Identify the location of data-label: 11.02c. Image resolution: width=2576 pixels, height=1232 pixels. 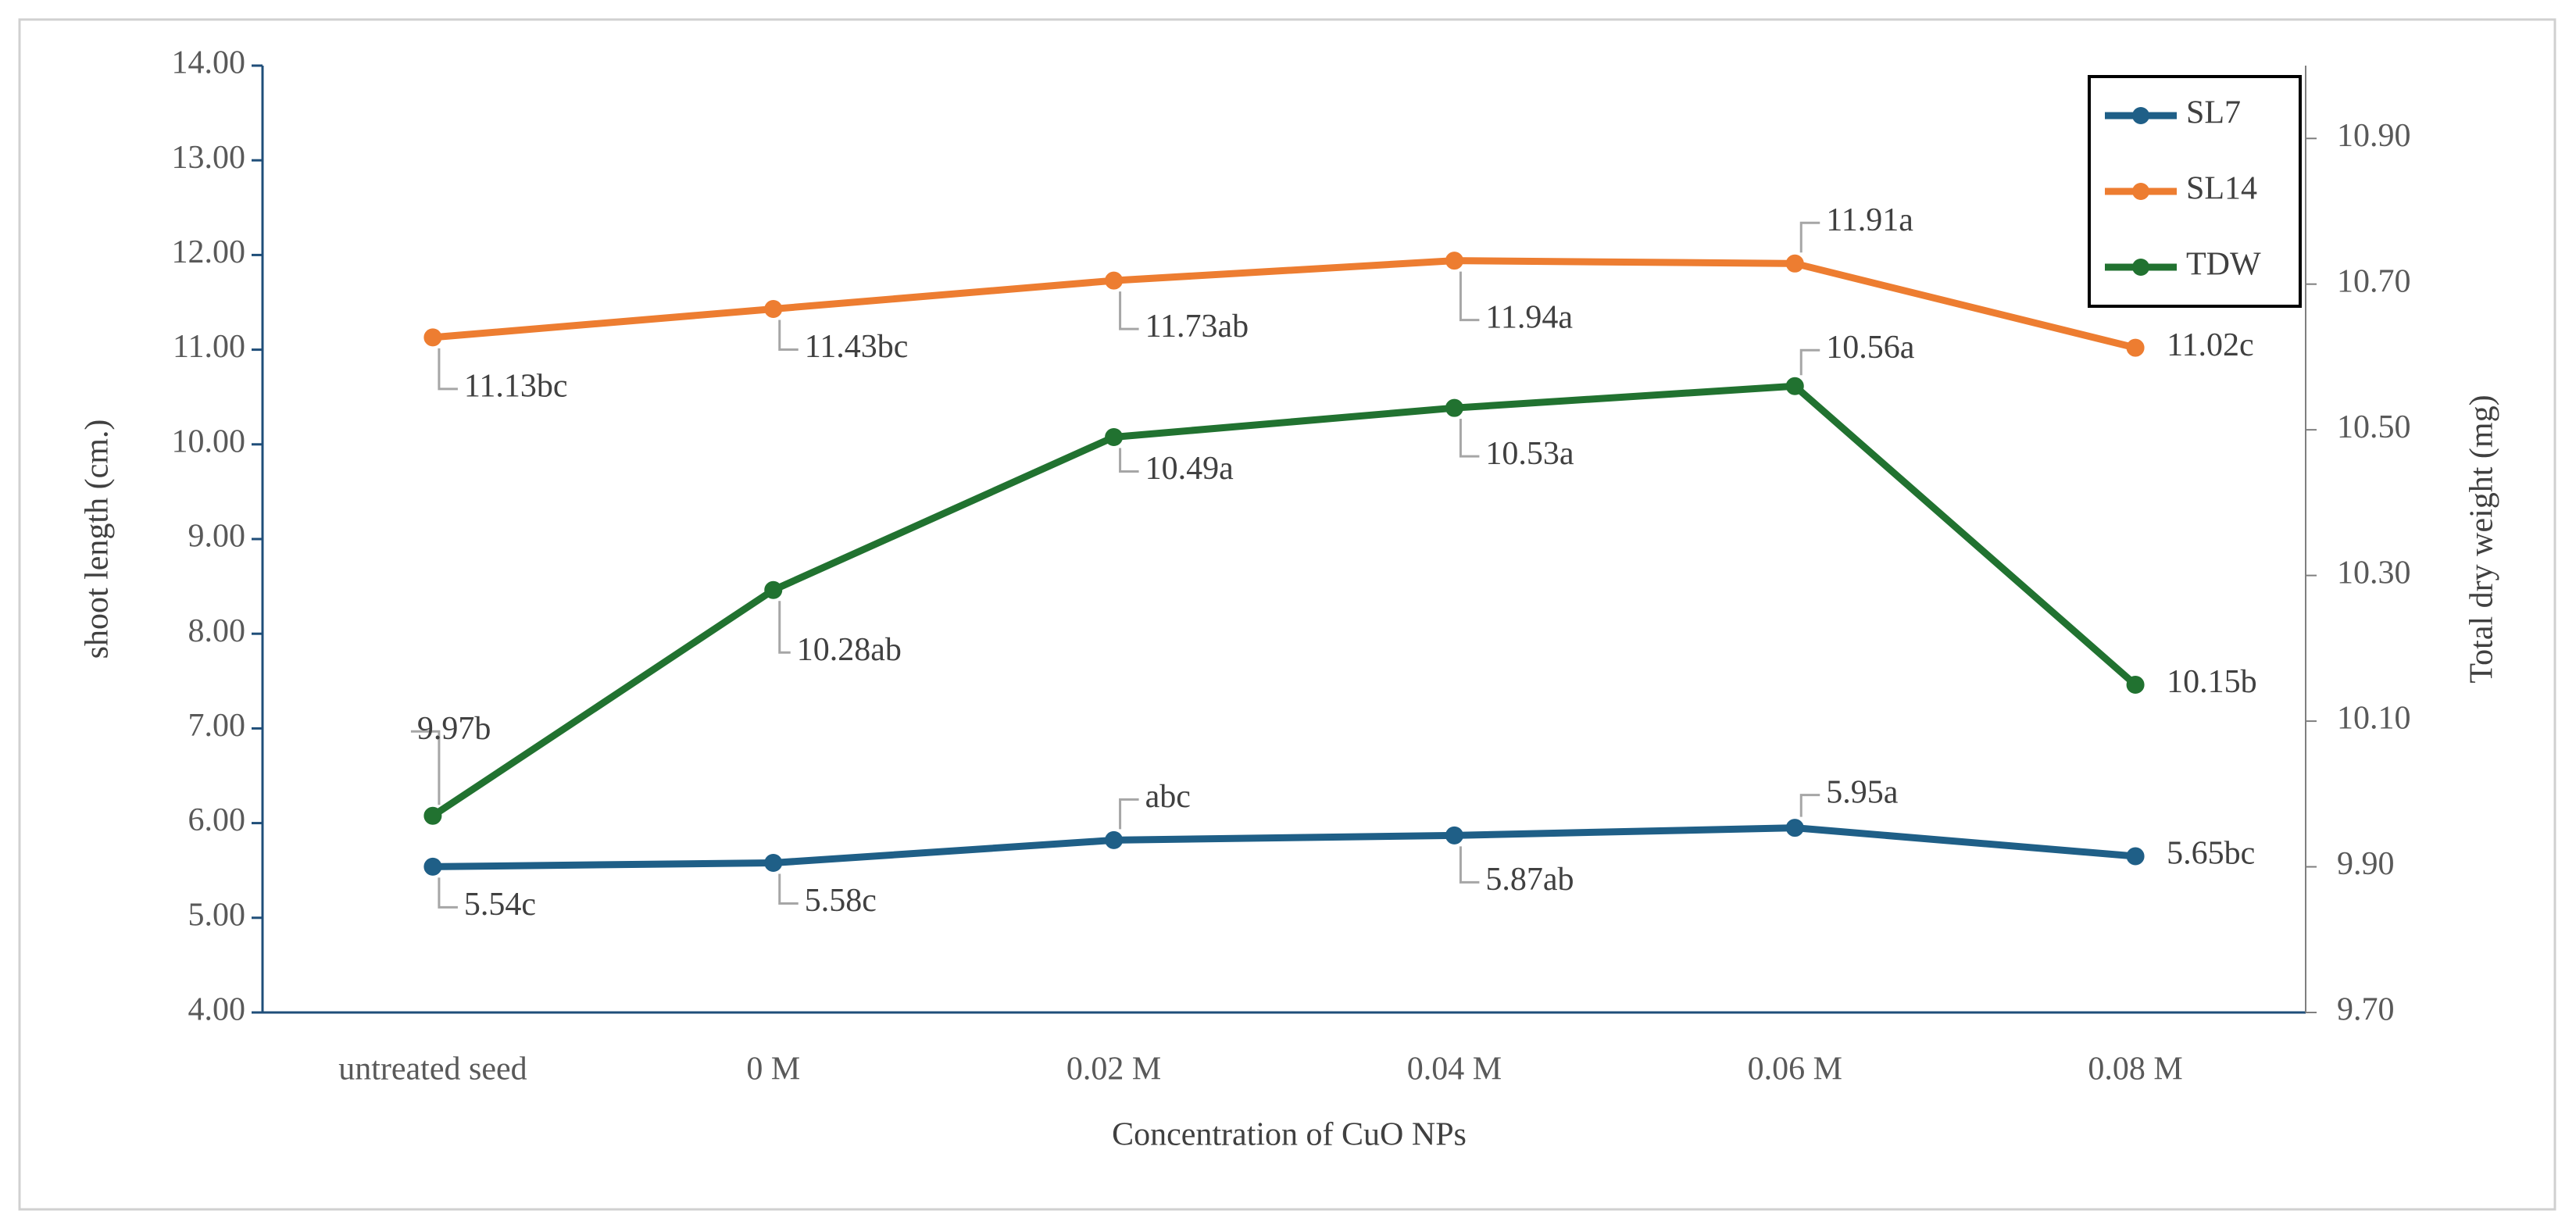
(2211, 345).